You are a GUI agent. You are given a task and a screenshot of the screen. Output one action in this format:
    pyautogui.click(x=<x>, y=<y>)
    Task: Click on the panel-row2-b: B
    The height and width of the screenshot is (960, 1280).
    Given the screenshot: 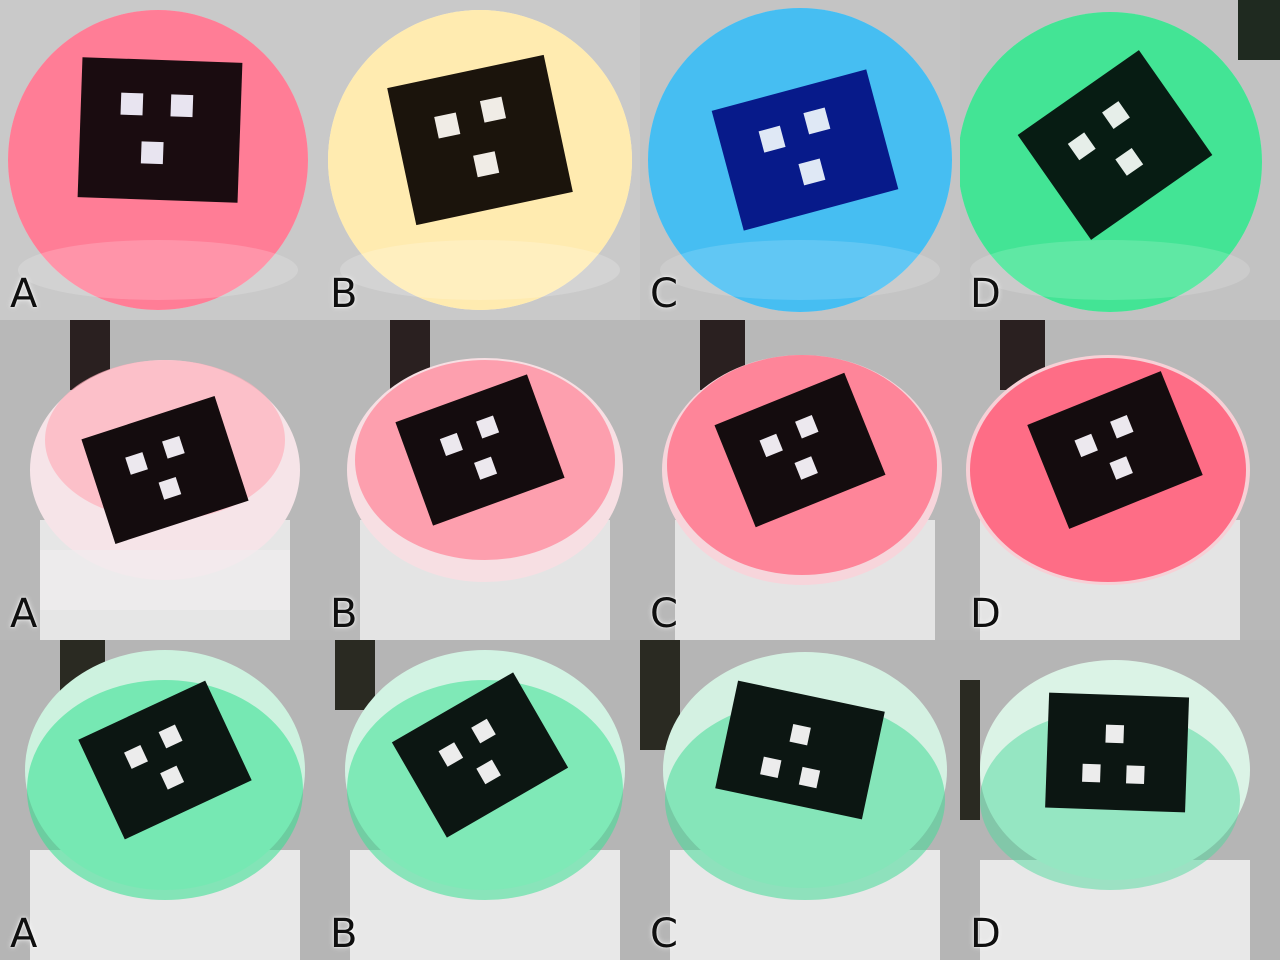 What is the action you would take?
    pyautogui.click(x=480, y=480)
    